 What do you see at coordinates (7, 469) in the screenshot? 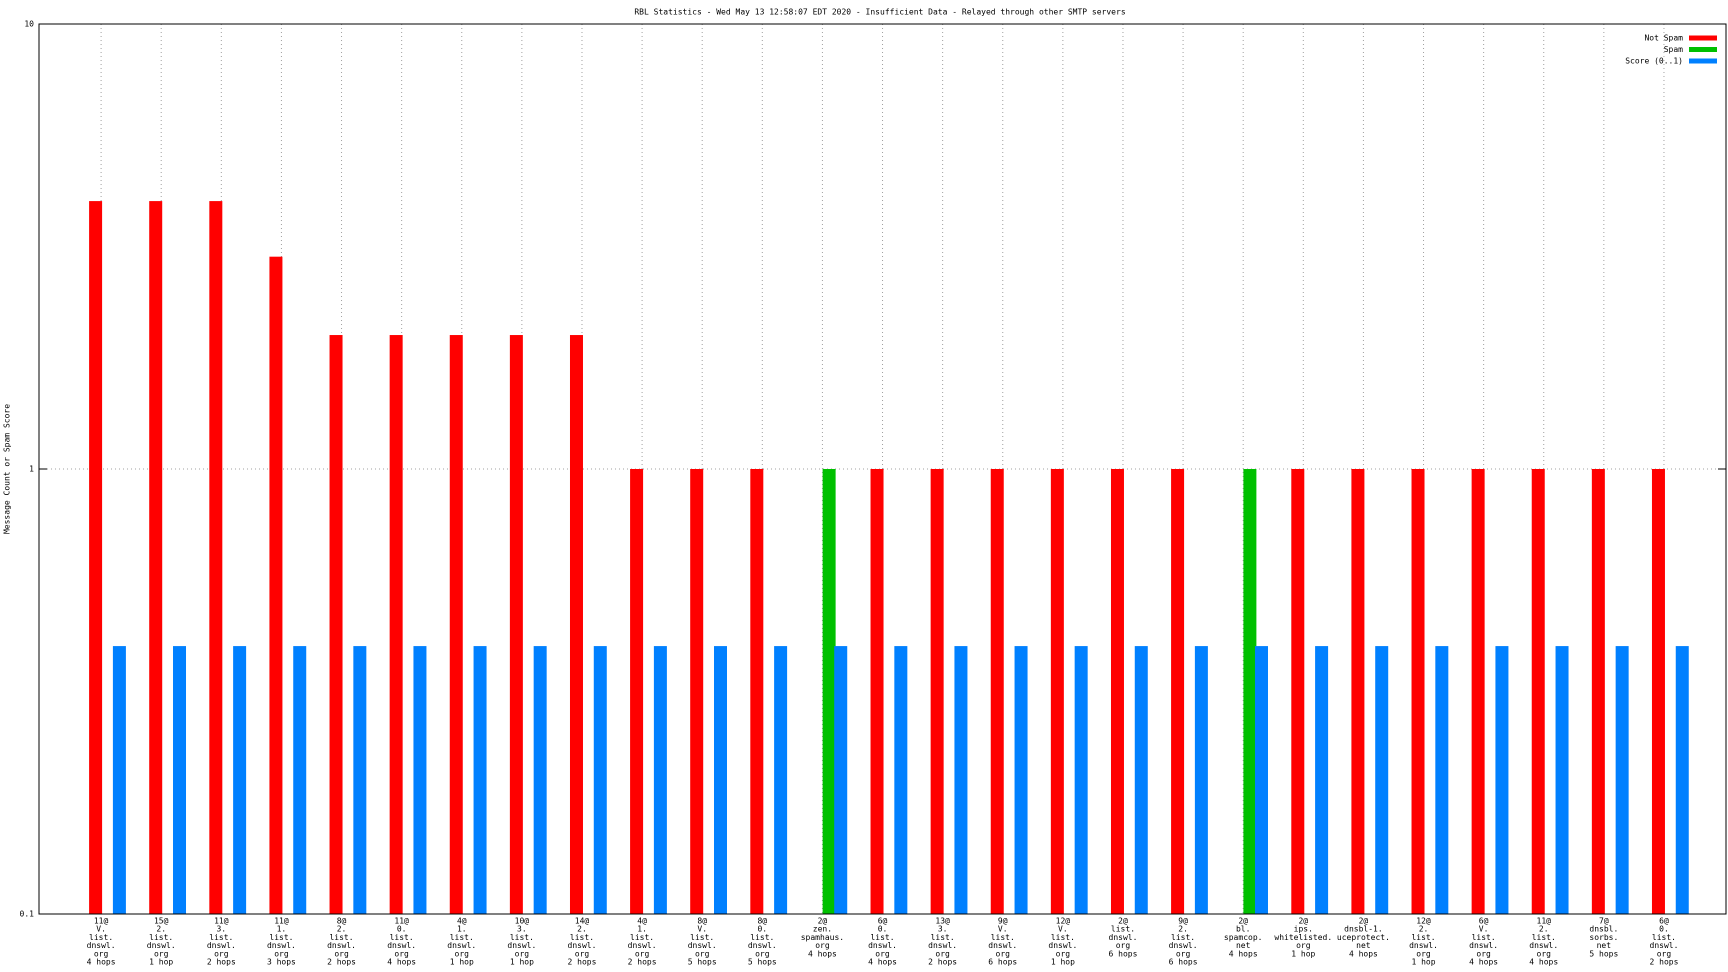
I see `y-axis-label: Message Count or Spam Score` at bounding box center [7, 469].